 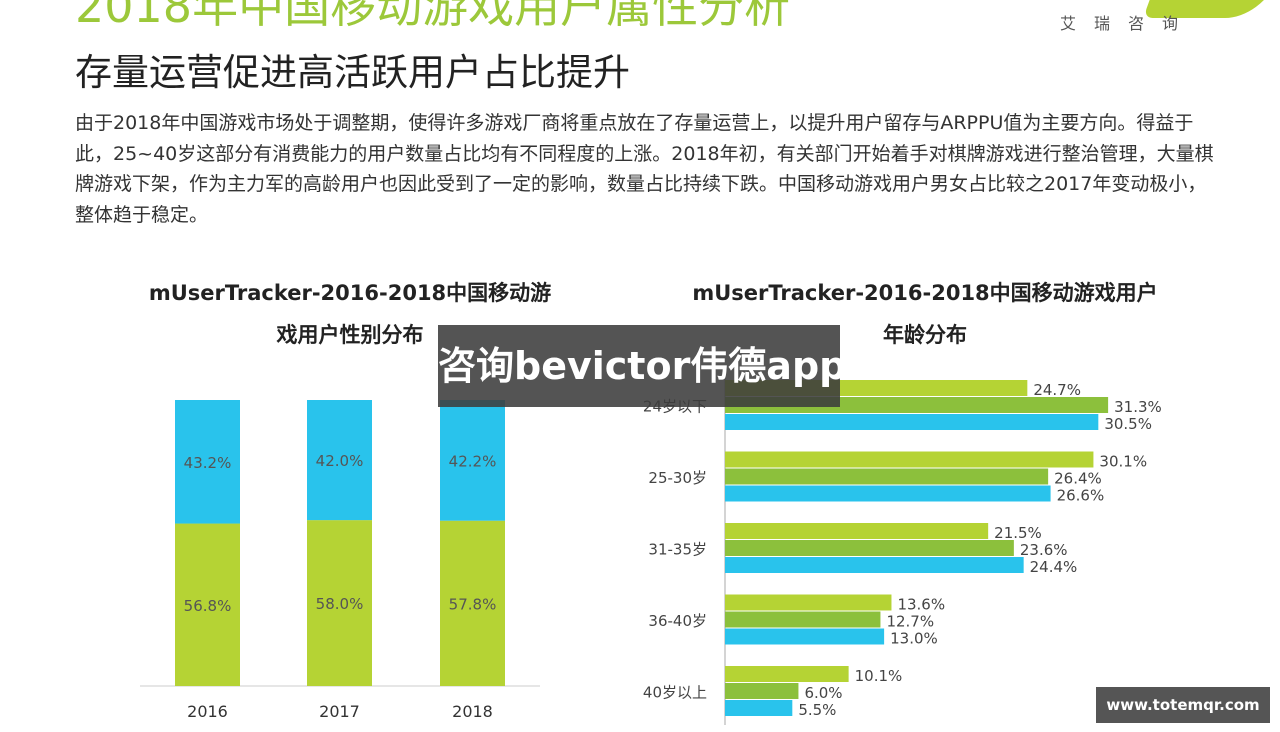 What do you see at coordinates (1078, 479) in the screenshot?
I see `data-label: 26.4%` at bounding box center [1078, 479].